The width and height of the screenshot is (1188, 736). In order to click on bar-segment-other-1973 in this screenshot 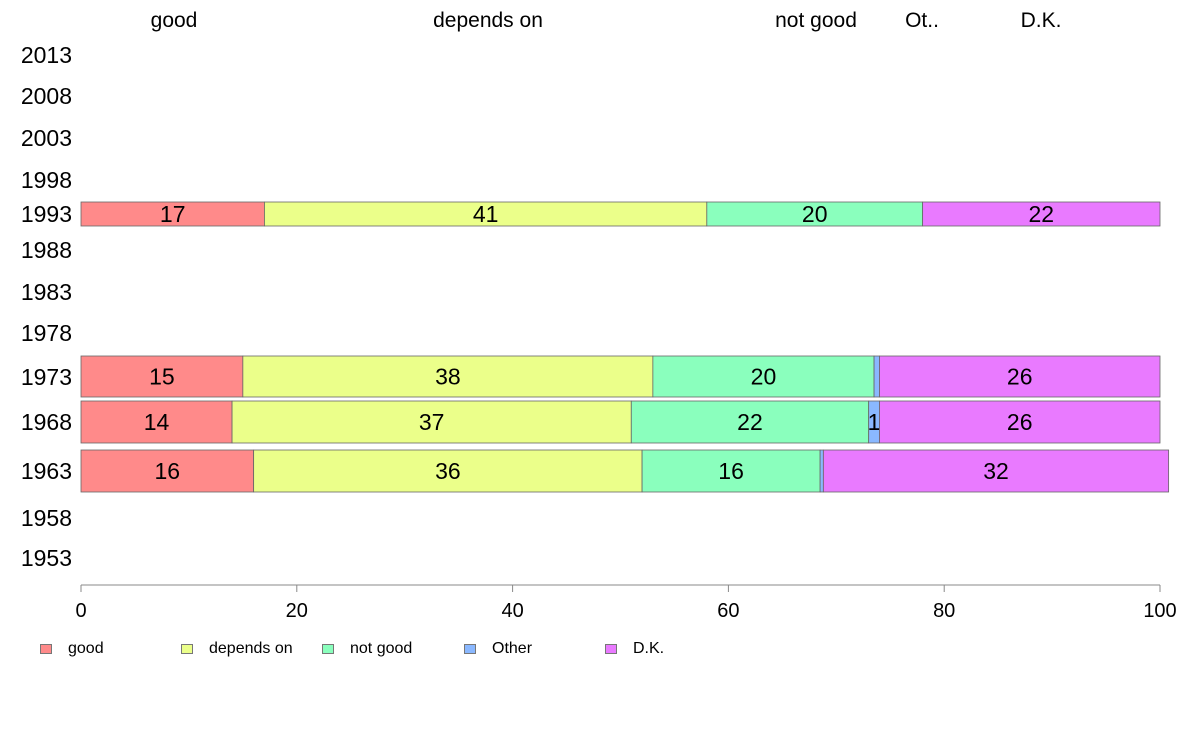, I will do `click(876, 376)`.